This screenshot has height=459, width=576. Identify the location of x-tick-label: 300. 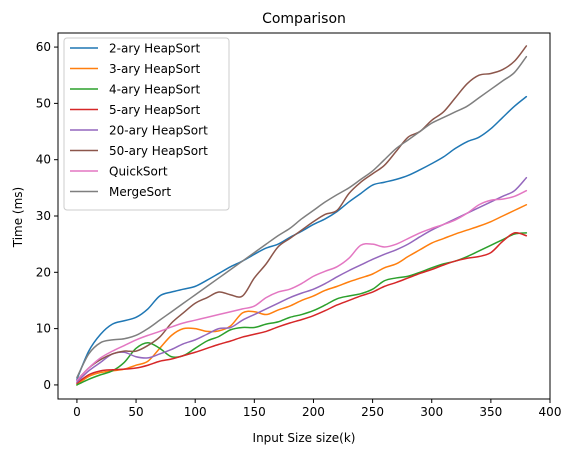
(431, 412).